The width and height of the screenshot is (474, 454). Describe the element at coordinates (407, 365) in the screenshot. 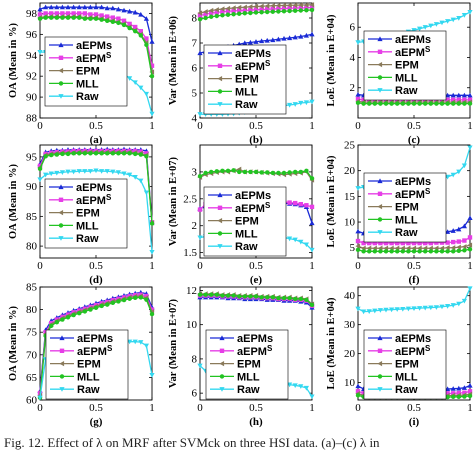

I see `legend-label: EPM` at that location.